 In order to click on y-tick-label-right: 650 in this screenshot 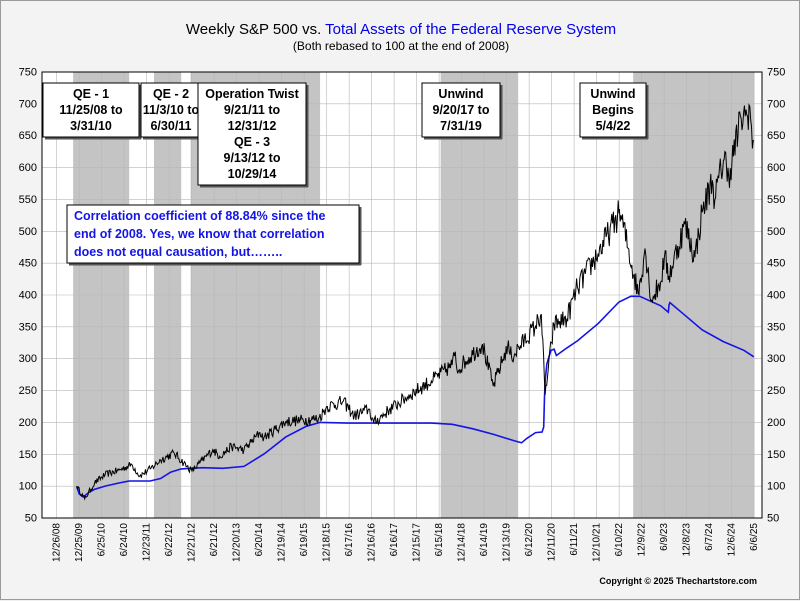, I will do `click(776, 136)`.